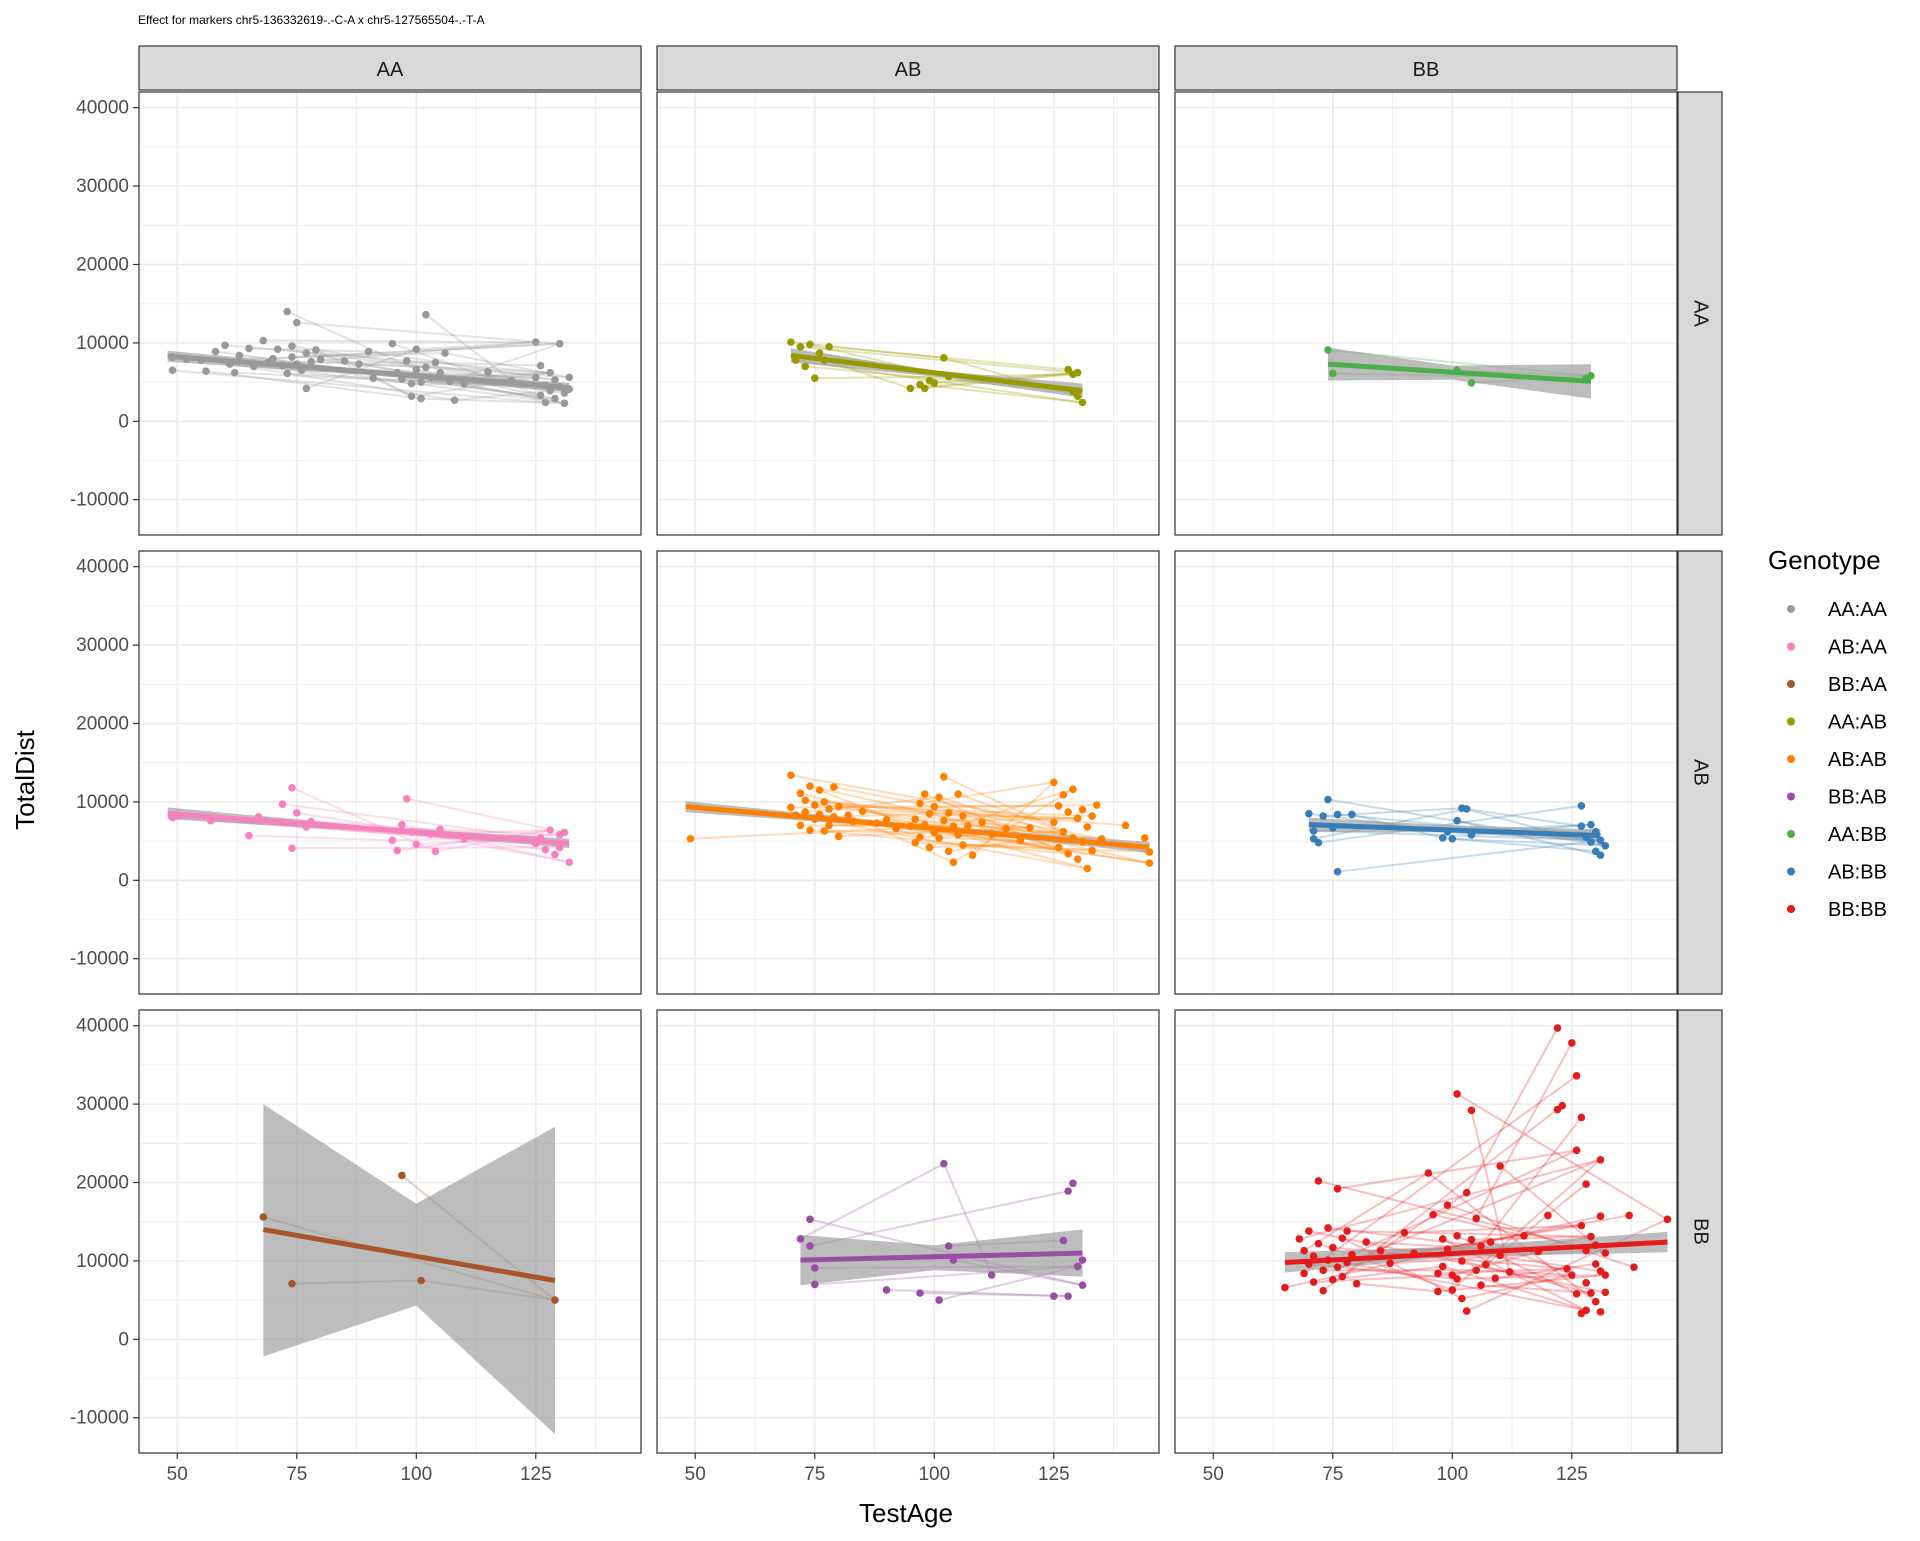 This screenshot has width=1920, height=1541. I want to click on panel-aa-aa: -10000 0 10000 20000 30000 40000, so click(356, 313).